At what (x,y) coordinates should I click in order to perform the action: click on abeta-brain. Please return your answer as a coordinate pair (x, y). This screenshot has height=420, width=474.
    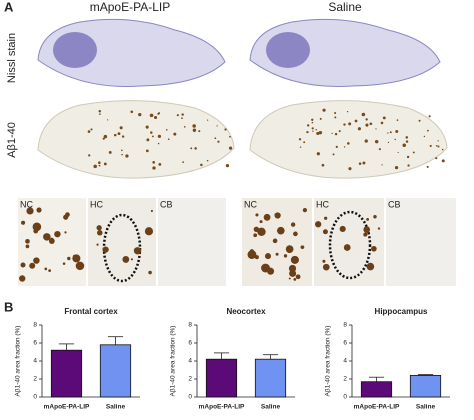
    Looking at the image, I should click on (136, 139).